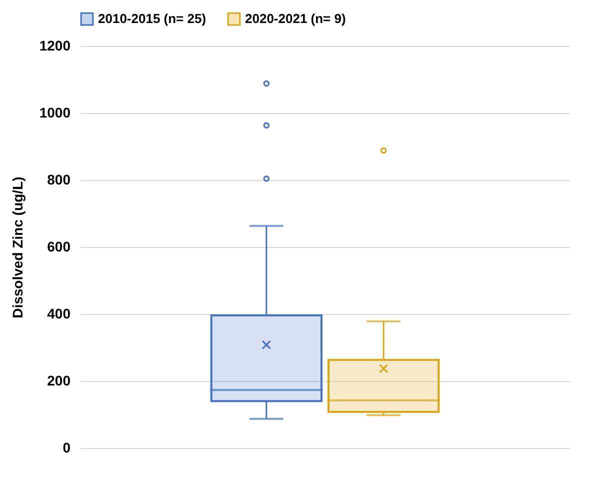 Image resolution: width=597 pixels, height=487 pixels. I want to click on legend-label: 2020-2021 (n= 9), so click(295, 18).